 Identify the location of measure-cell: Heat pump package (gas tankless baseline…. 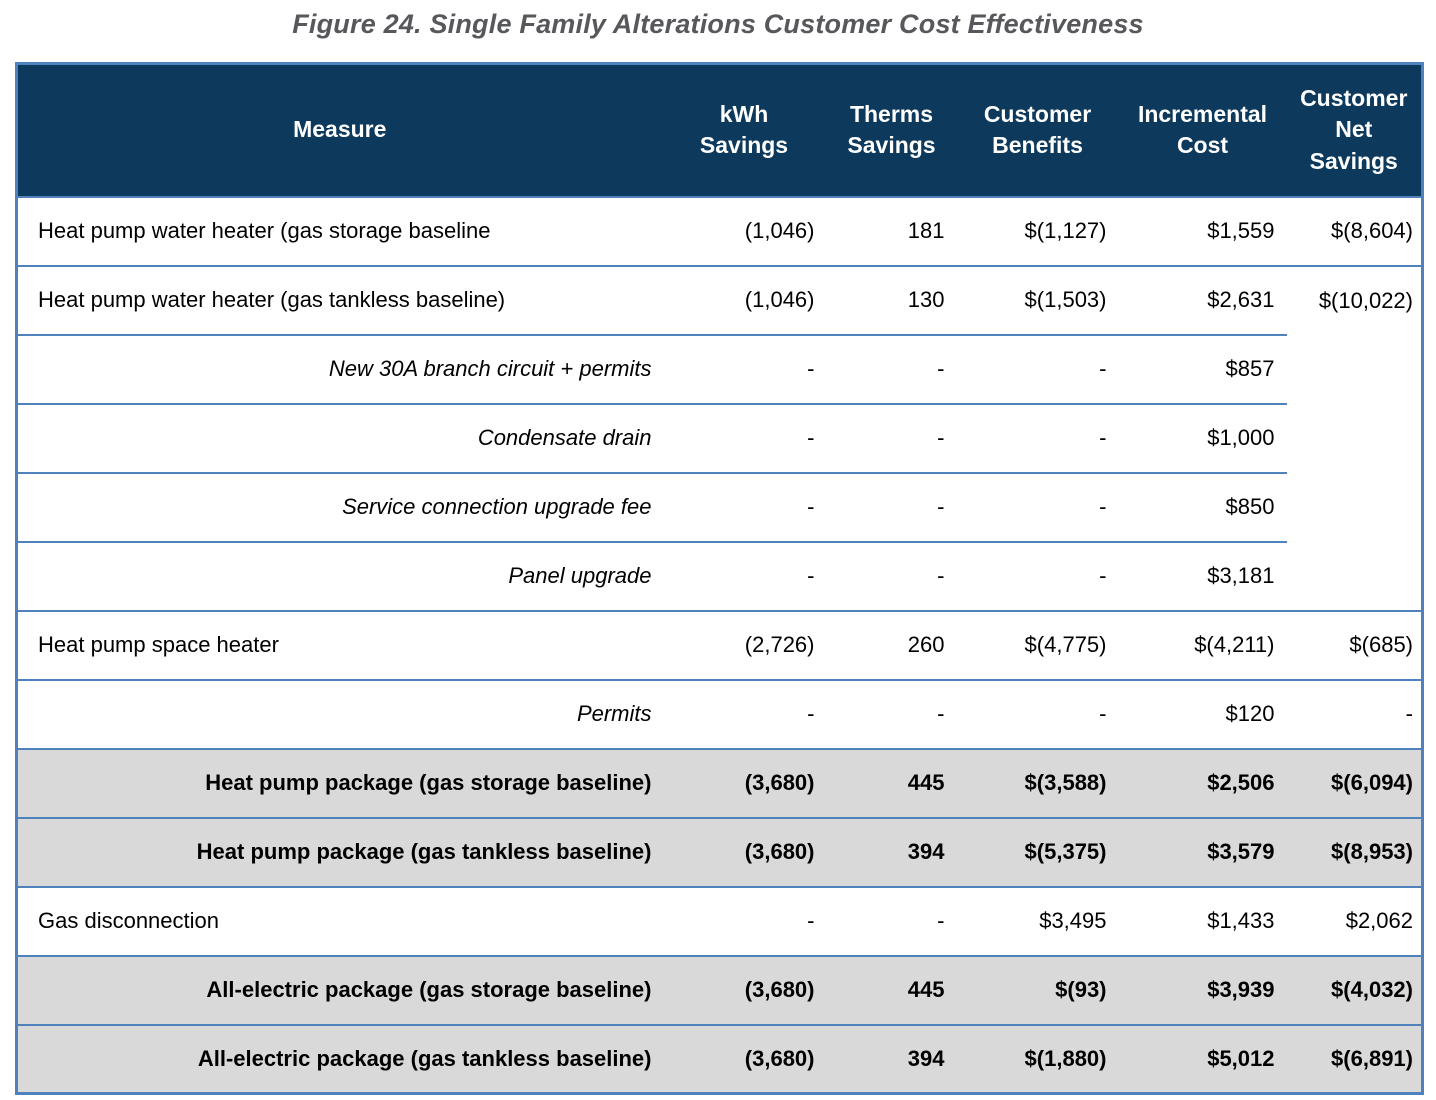
(339, 851).